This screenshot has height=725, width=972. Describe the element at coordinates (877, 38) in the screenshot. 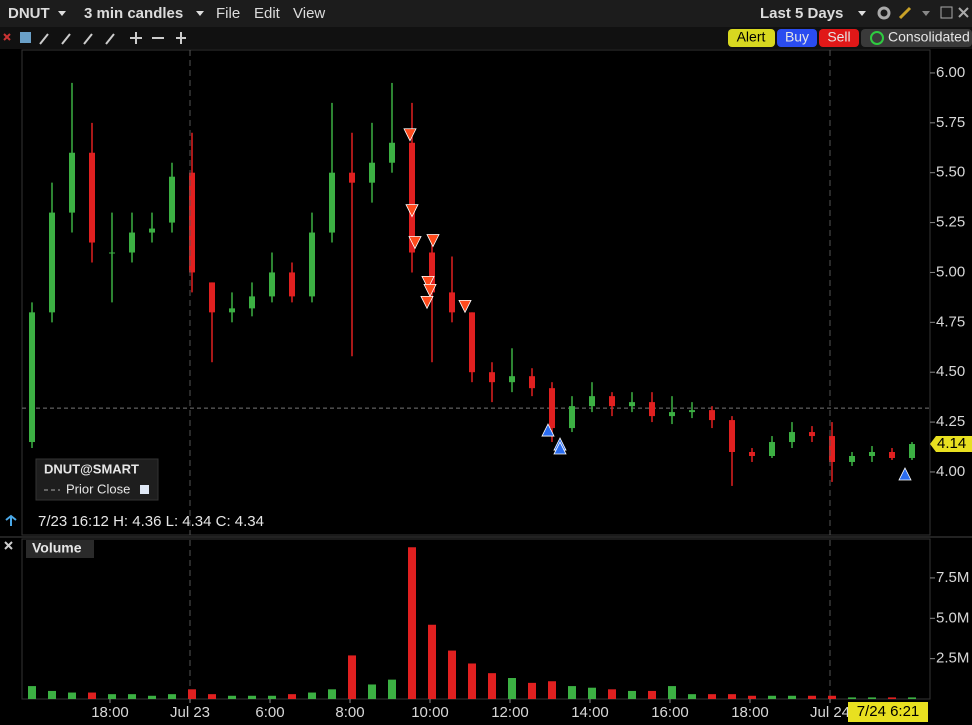

I see `exchange-icon` at that location.